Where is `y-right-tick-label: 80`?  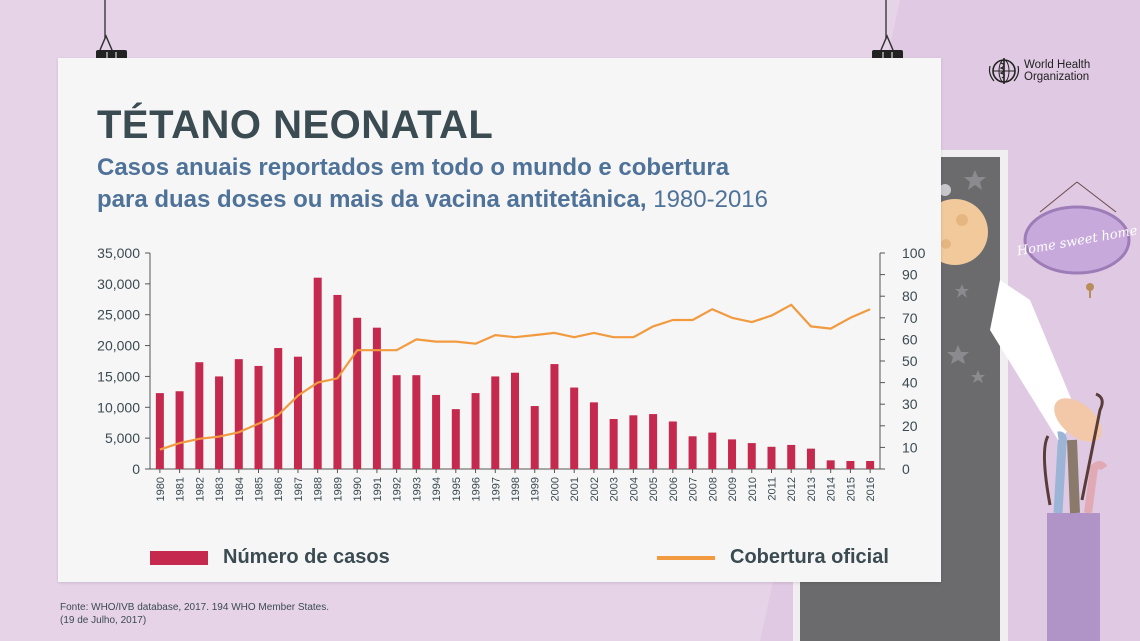
y-right-tick-label: 80 is located at coordinates (910, 296).